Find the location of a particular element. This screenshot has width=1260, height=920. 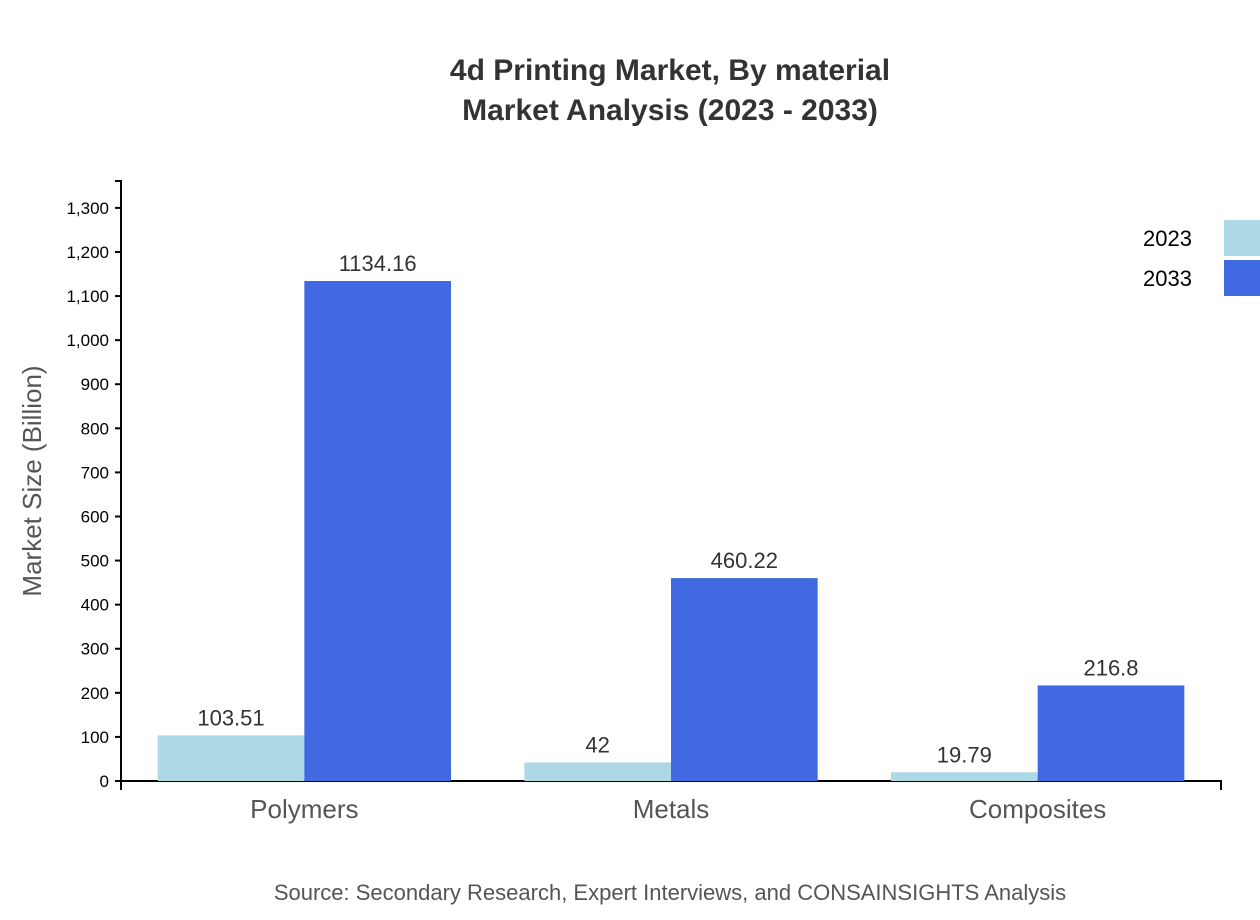

y-tick-label: 400 is located at coordinates (95, 605).